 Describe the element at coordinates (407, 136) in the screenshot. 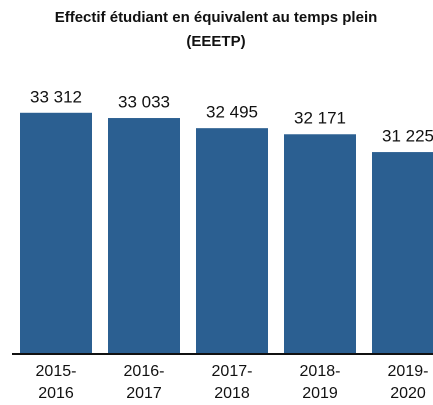

I see `value-label: 31 225` at that location.